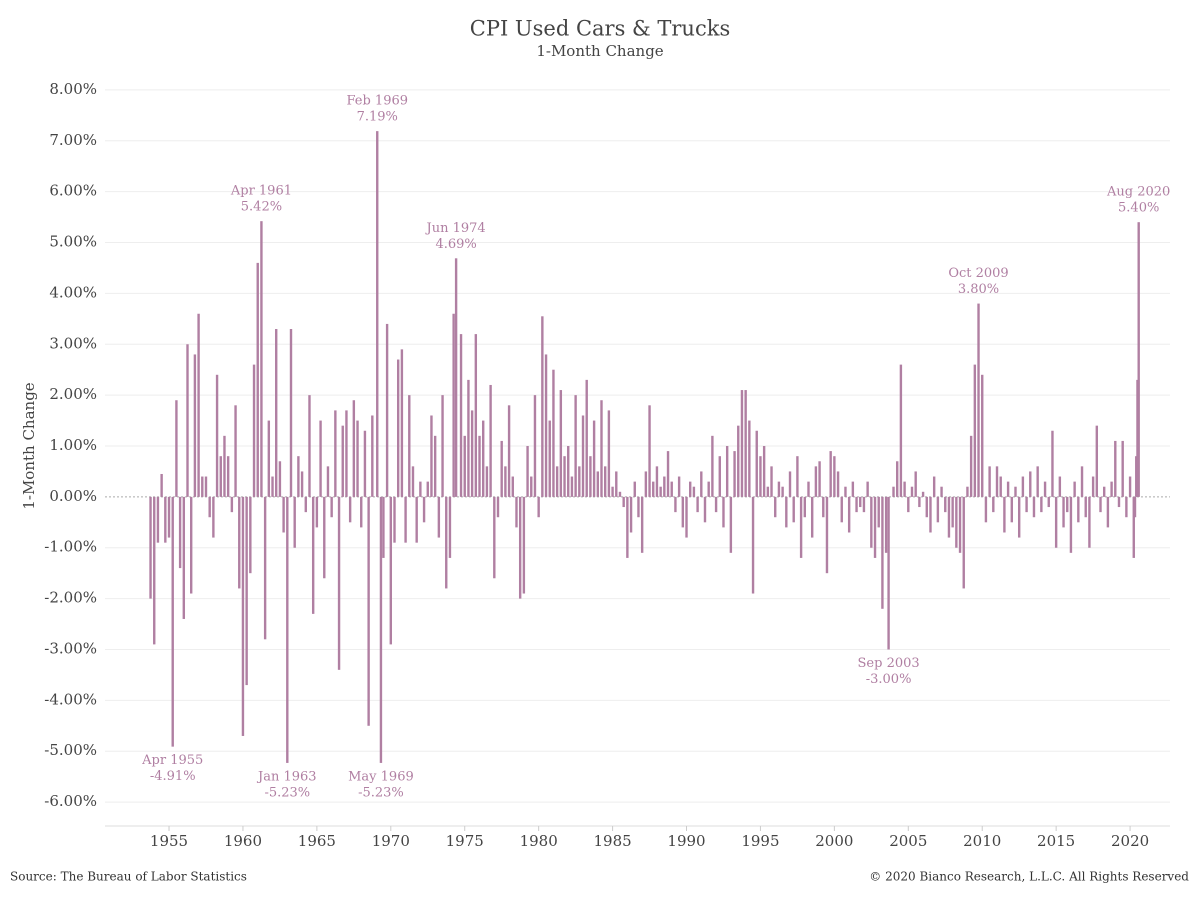  What do you see at coordinates (381, 792) in the screenshot?
I see `annotation: -5.23%` at bounding box center [381, 792].